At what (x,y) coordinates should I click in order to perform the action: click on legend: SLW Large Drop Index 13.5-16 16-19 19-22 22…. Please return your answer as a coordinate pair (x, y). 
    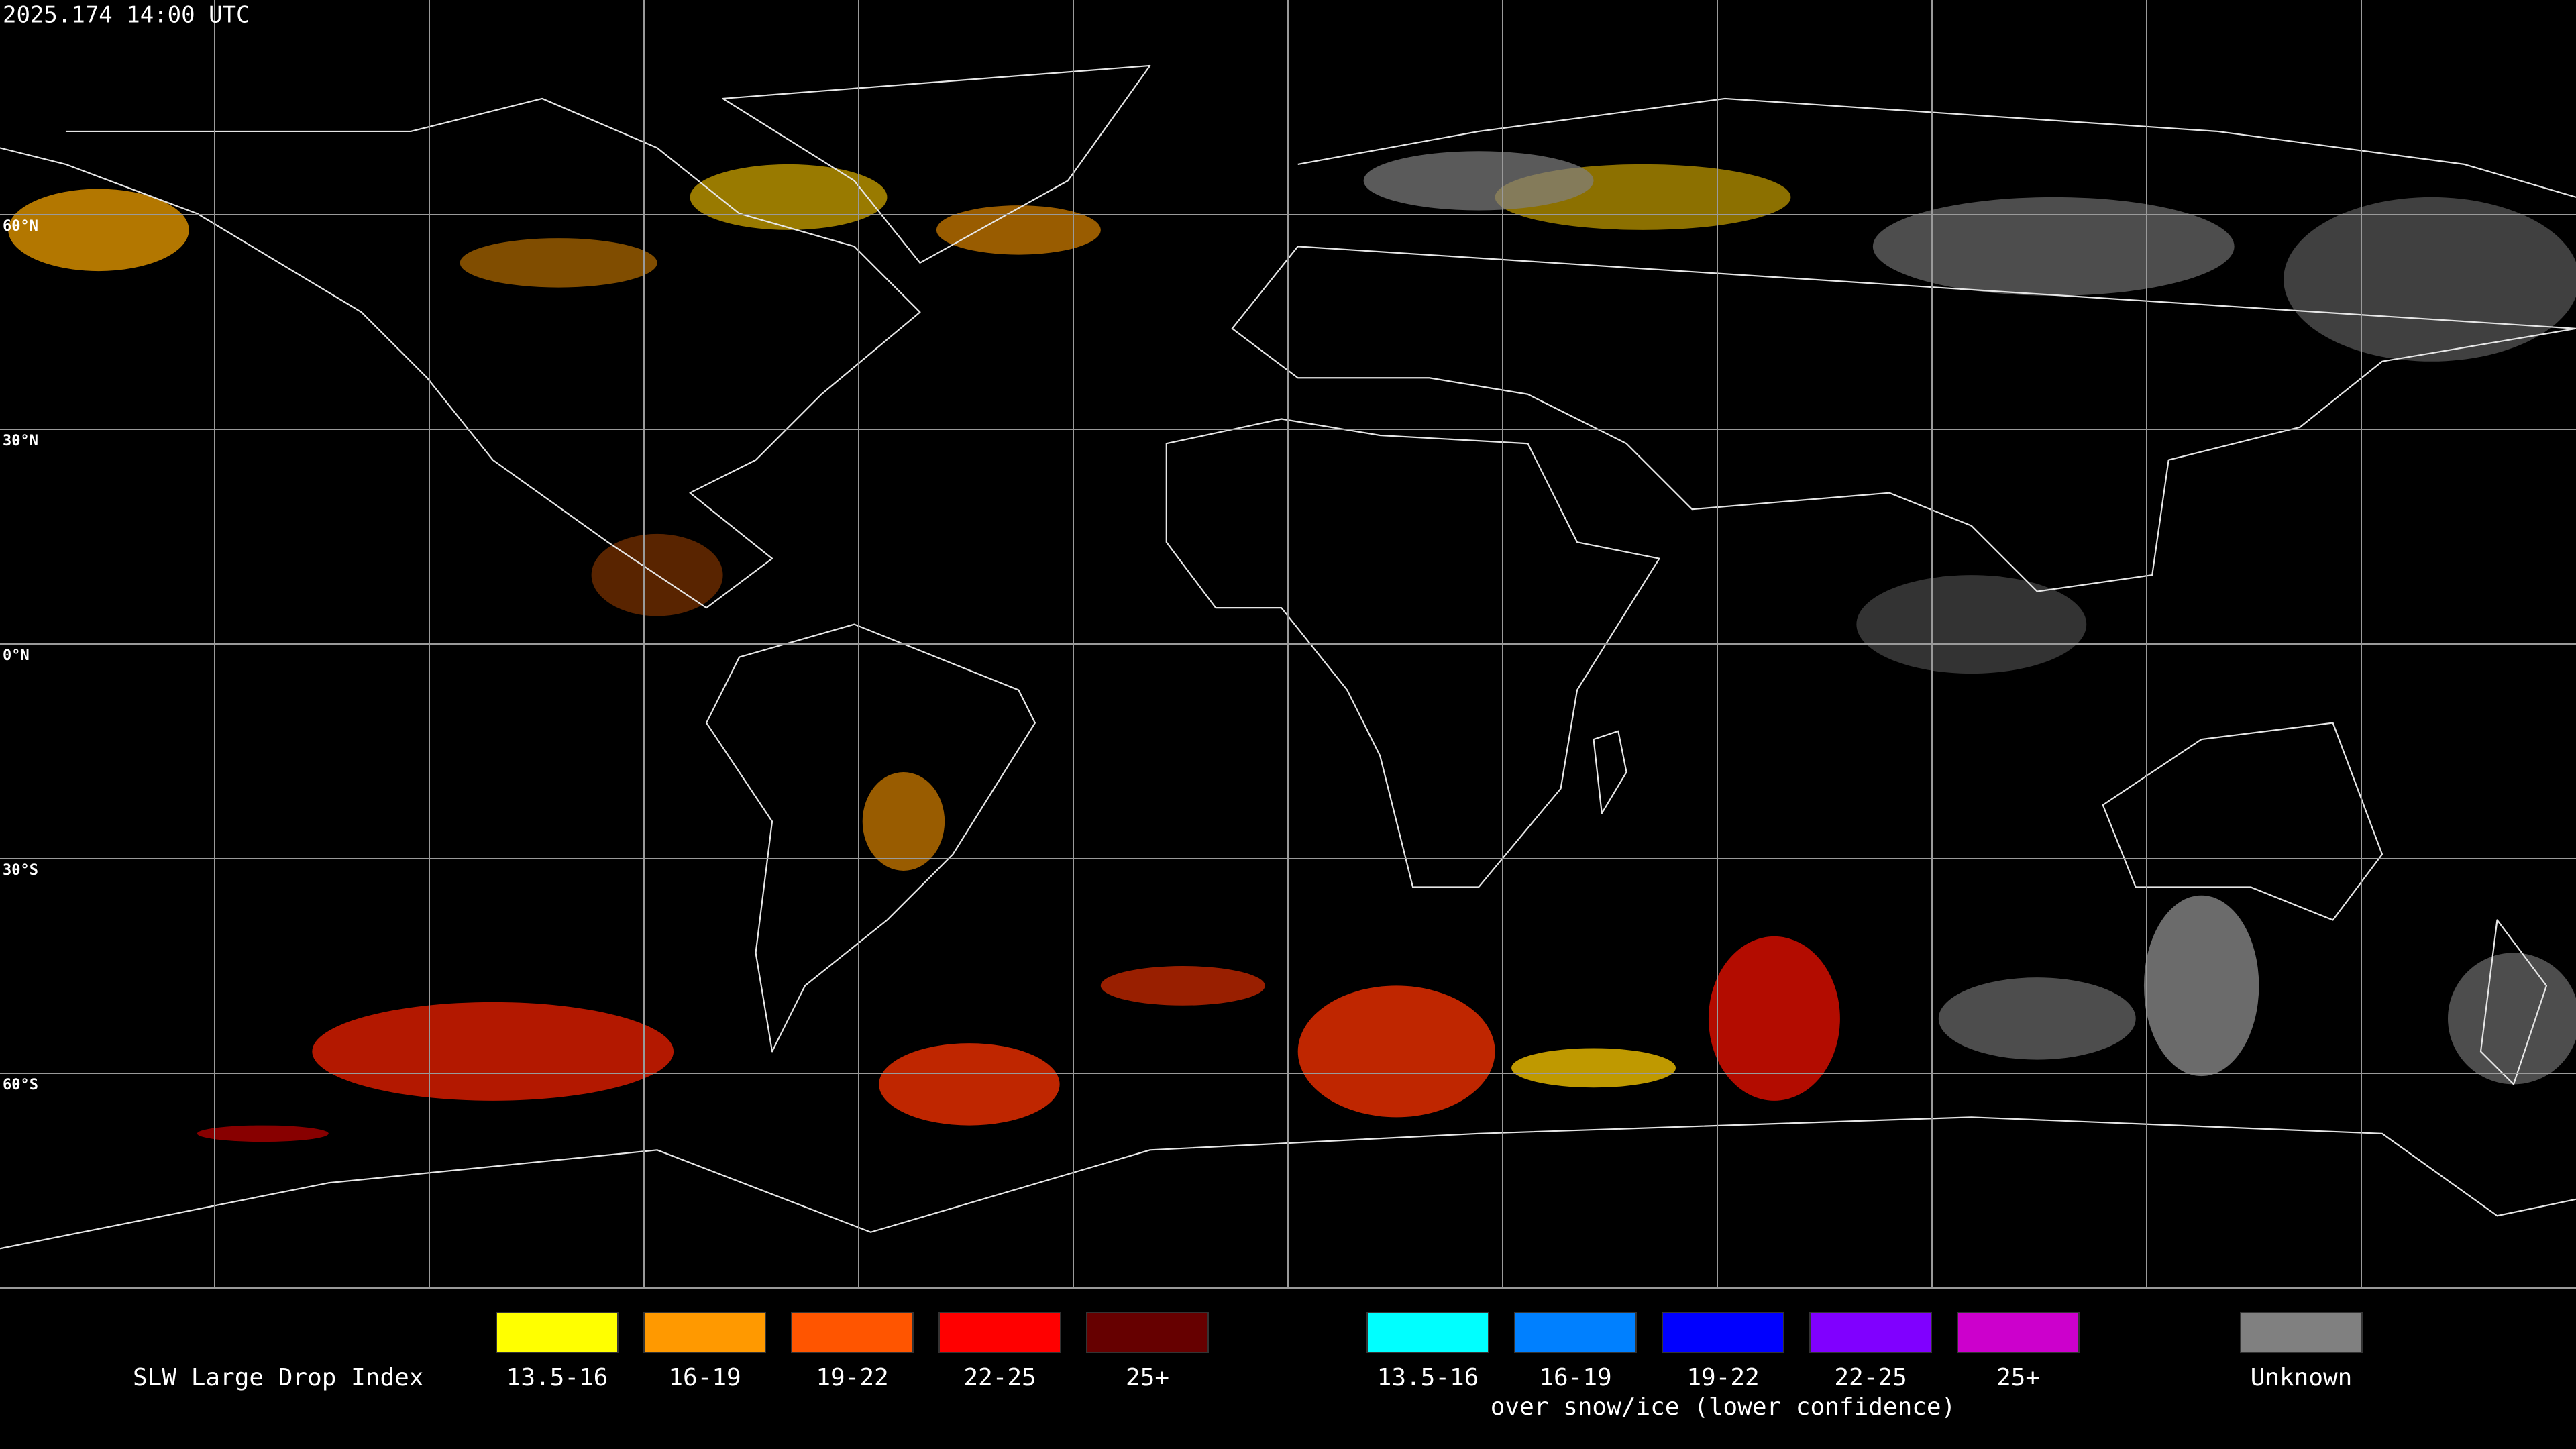
    Looking at the image, I should click on (1248, 1366).